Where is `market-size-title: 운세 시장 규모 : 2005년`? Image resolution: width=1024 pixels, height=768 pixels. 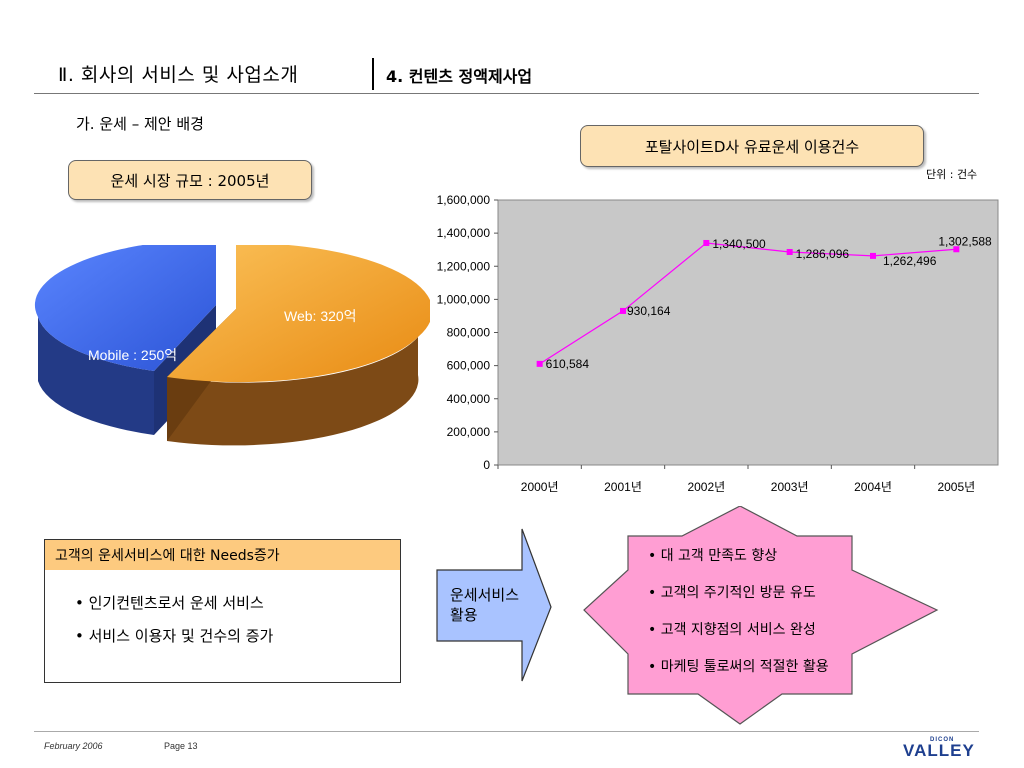
market-size-title: 운세 시장 규모 : 2005년 is located at coordinates (190, 180).